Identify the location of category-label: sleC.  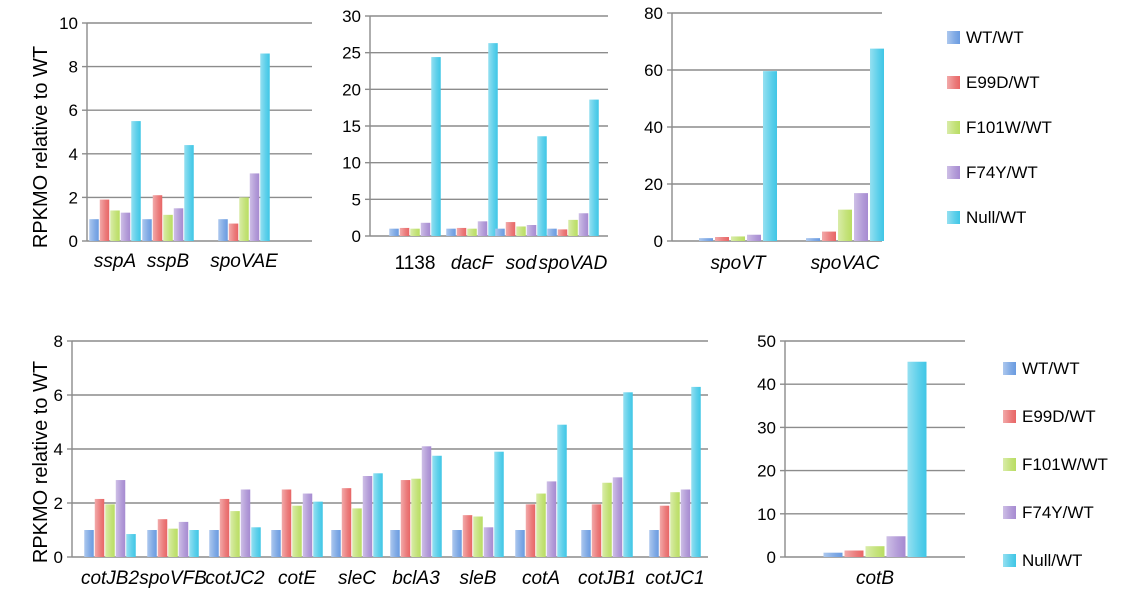
(357, 578).